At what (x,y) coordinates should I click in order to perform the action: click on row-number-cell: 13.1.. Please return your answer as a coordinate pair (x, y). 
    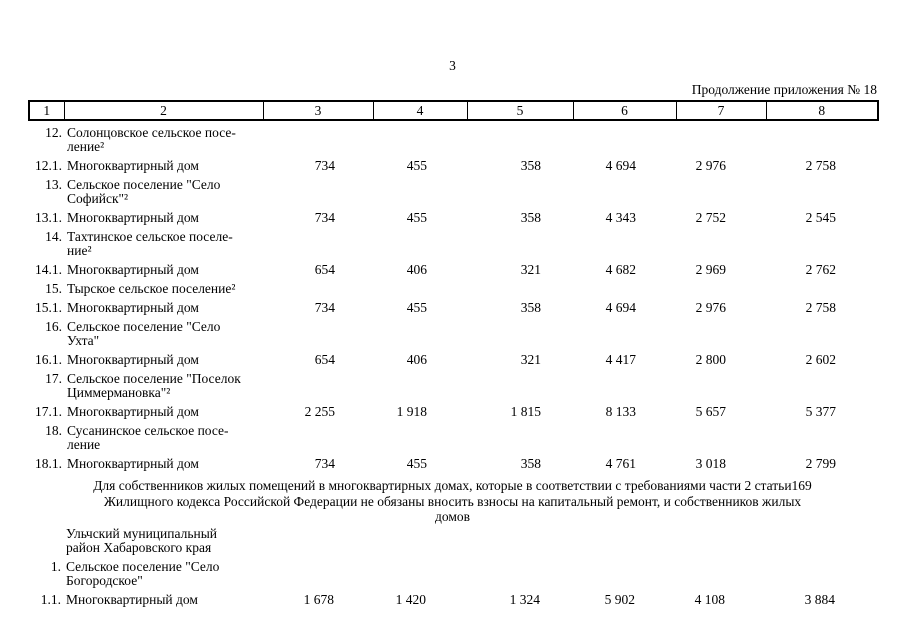
    Looking at the image, I should click on (48, 217).